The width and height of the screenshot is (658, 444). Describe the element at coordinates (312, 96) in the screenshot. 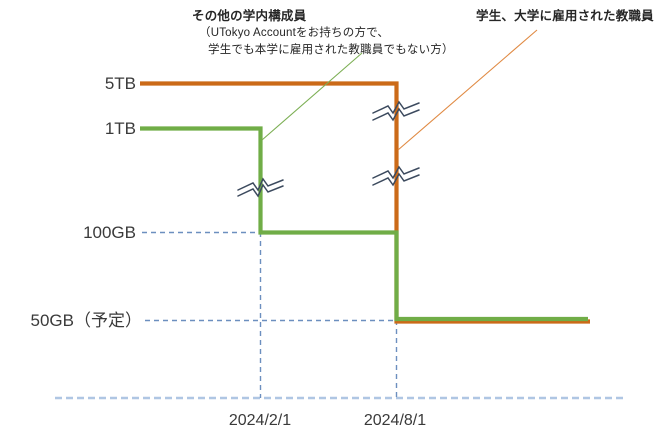

I see `leader-line-left-annotation` at that location.